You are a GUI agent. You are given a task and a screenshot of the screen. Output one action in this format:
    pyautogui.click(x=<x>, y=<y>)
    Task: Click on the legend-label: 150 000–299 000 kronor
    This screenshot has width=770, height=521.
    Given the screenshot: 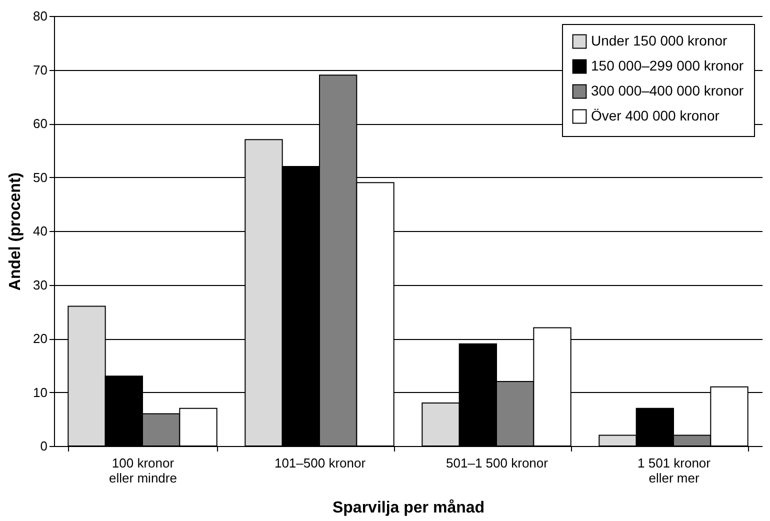 What is the action you would take?
    pyautogui.click(x=667, y=66)
    